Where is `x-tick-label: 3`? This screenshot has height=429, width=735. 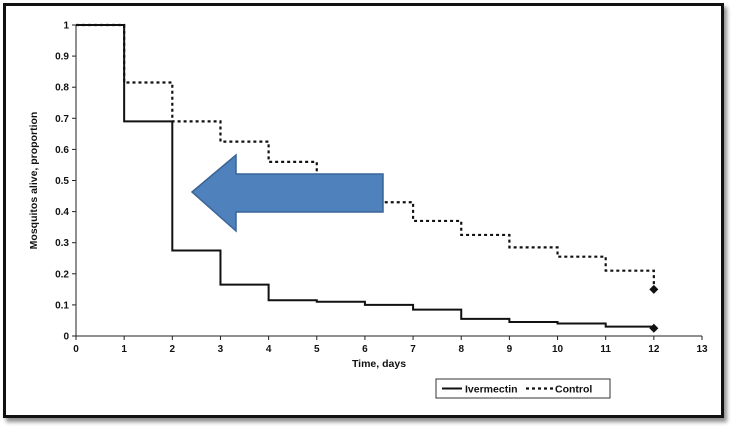 x-tick-label: 3 is located at coordinates (221, 349).